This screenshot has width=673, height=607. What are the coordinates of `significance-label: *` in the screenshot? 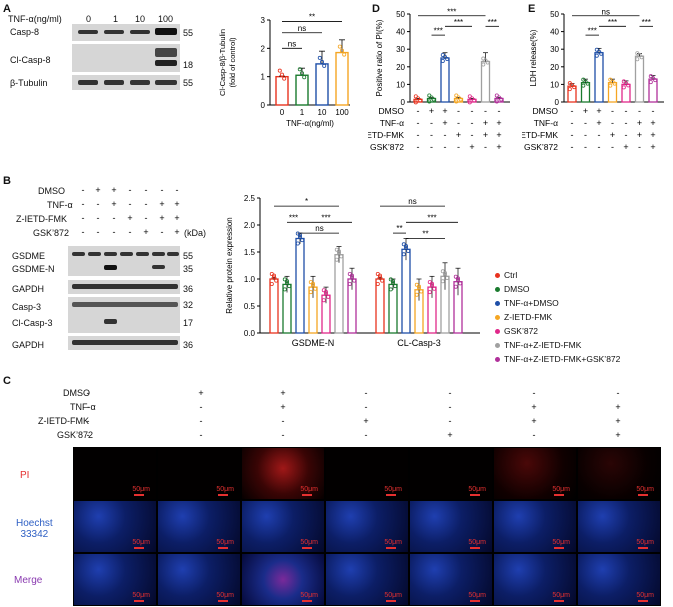 It's located at (306, 201).